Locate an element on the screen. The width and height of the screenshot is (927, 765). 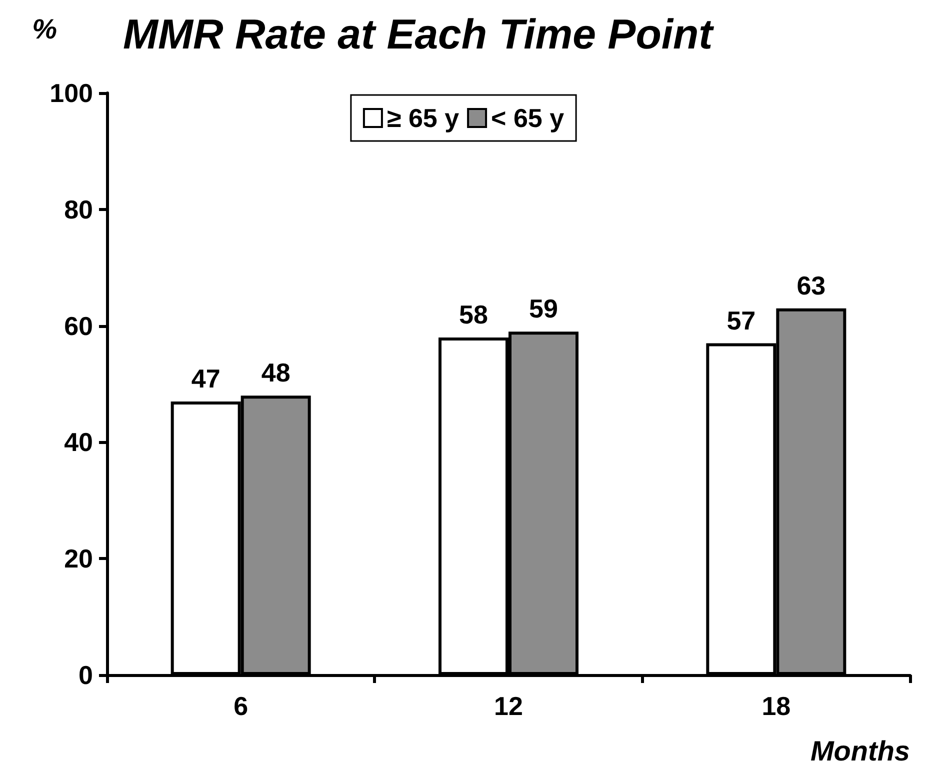
x-tick-label: 18 is located at coordinates (776, 706).